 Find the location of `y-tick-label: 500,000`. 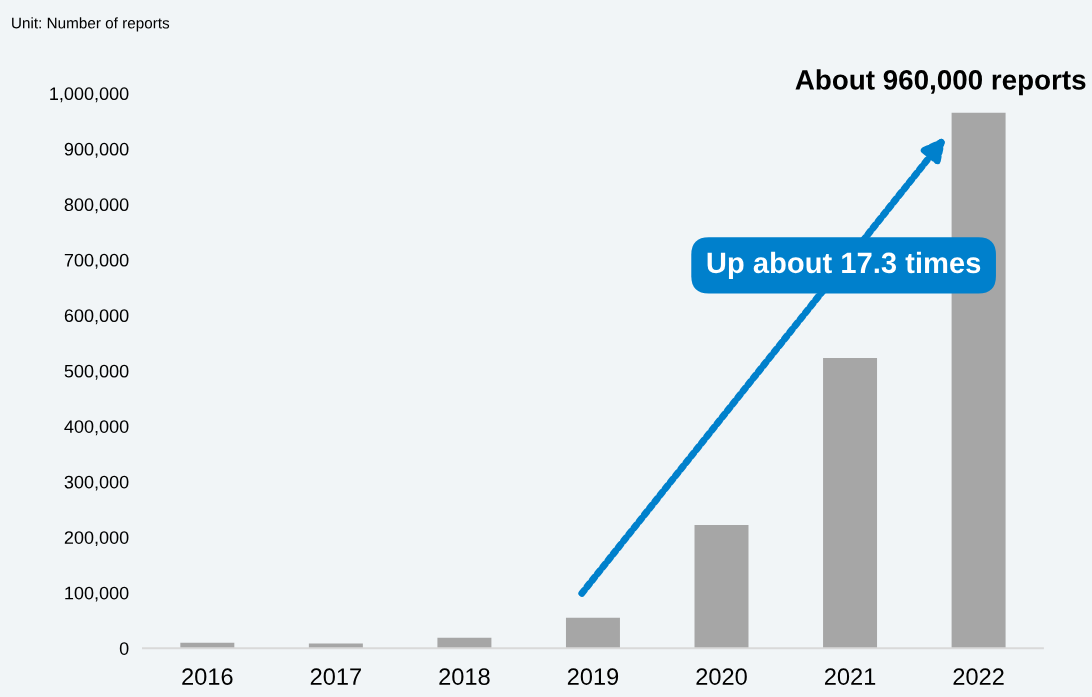

y-tick-label: 500,000 is located at coordinates (96, 372).